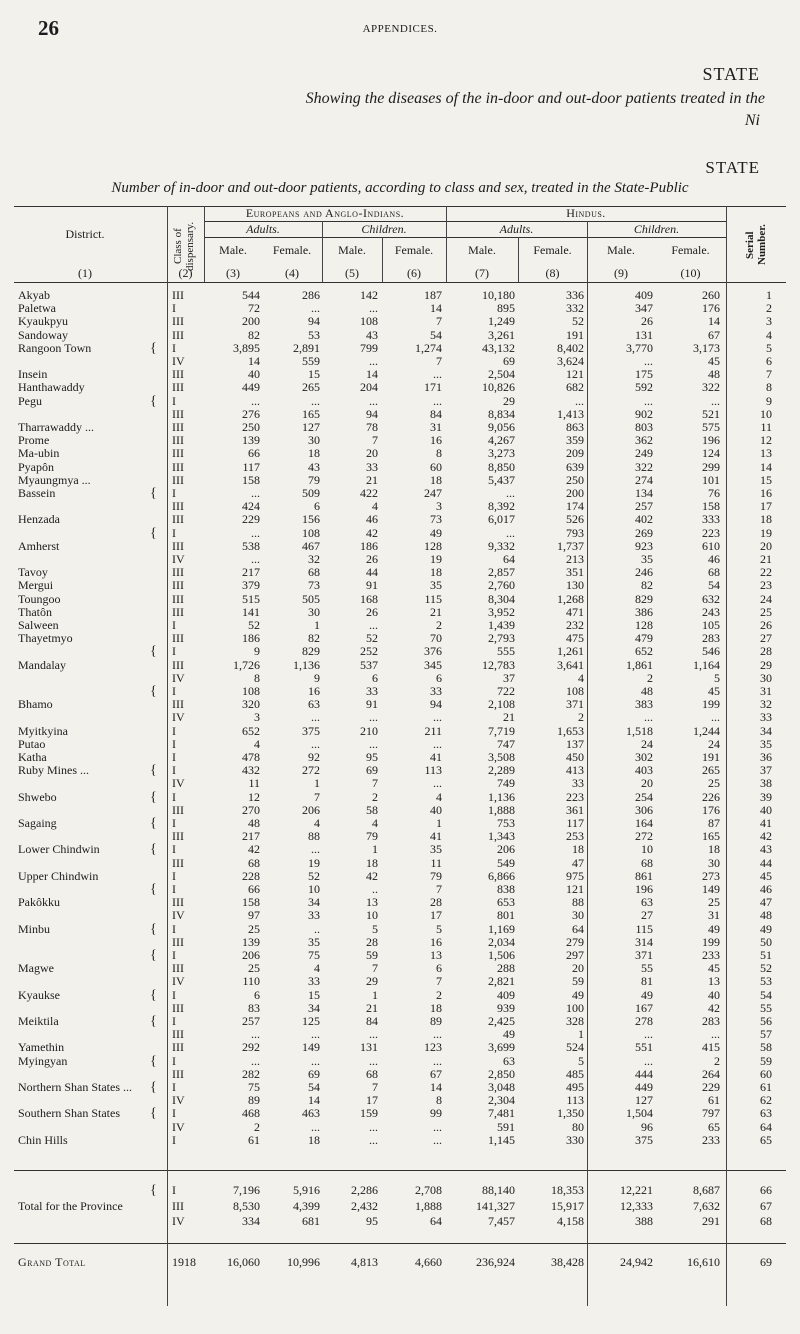 This screenshot has height=1334, width=800. Describe the element at coordinates (501, 334) in the screenshot. I see `value-c7: 3,261` at that location.